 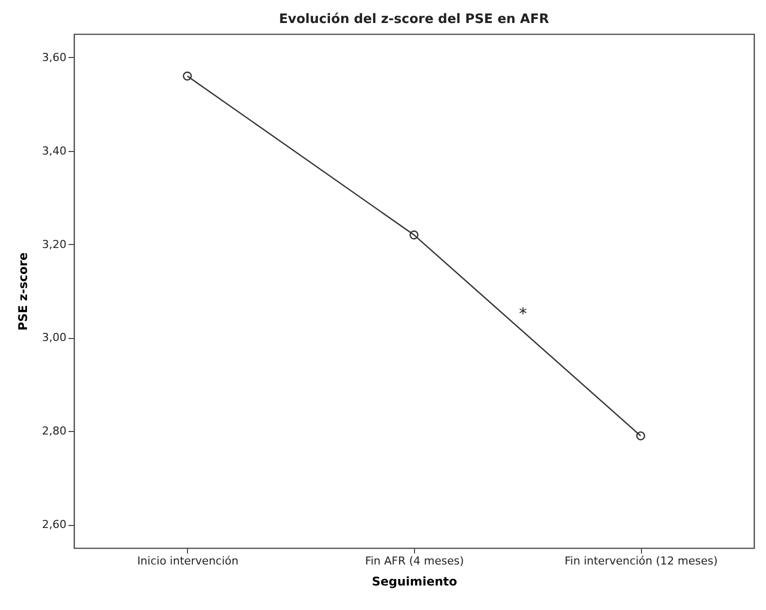 What do you see at coordinates (54, 525) in the screenshot?
I see `y-tick-label: 2,60` at bounding box center [54, 525].